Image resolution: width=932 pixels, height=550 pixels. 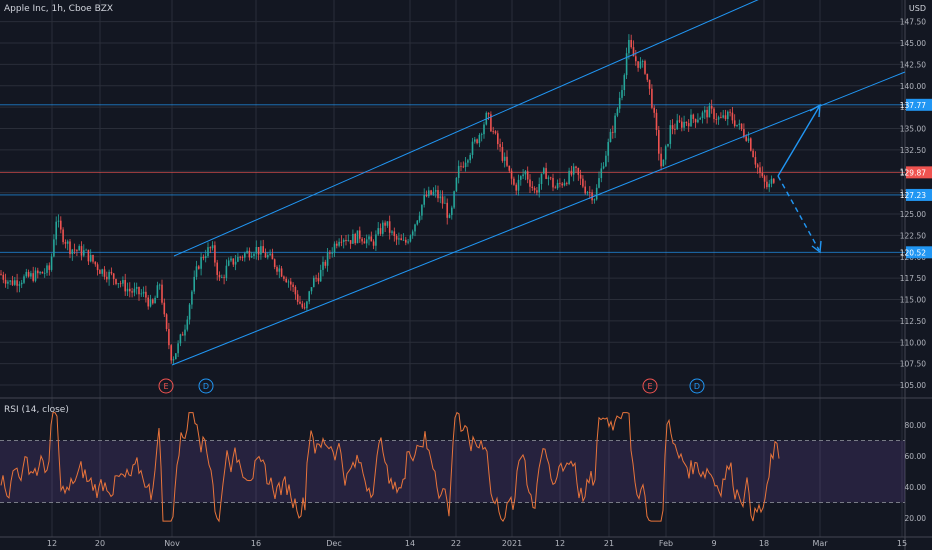 What do you see at coordinates (916, 487) in the screenshot?
I see `rsi-tick-label: 40.00` at bounding box center [916, 487].